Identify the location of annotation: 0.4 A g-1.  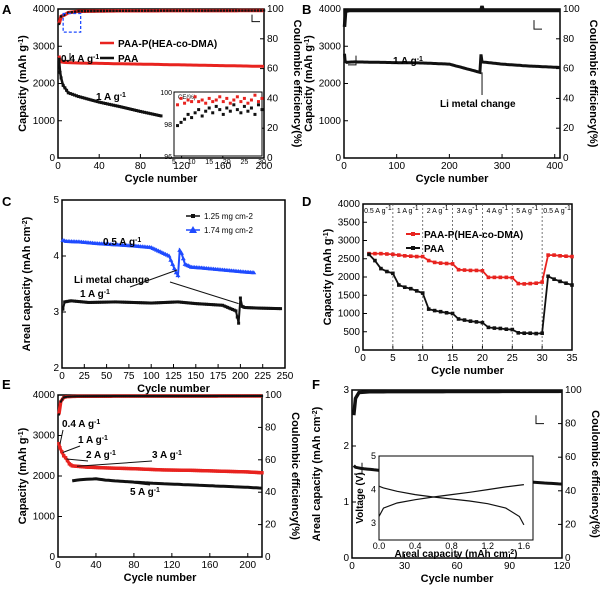
(80, 60).